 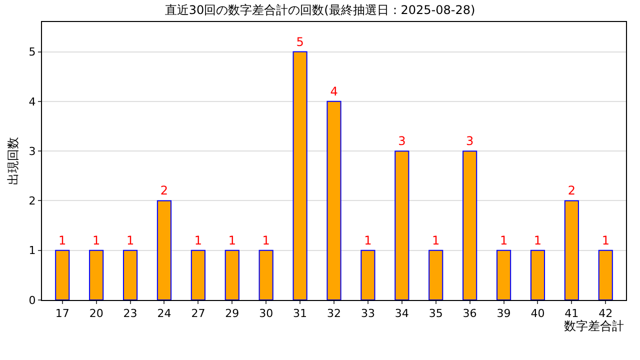 I want to click on x-tick-label: 20, so click(x=96, y=313).